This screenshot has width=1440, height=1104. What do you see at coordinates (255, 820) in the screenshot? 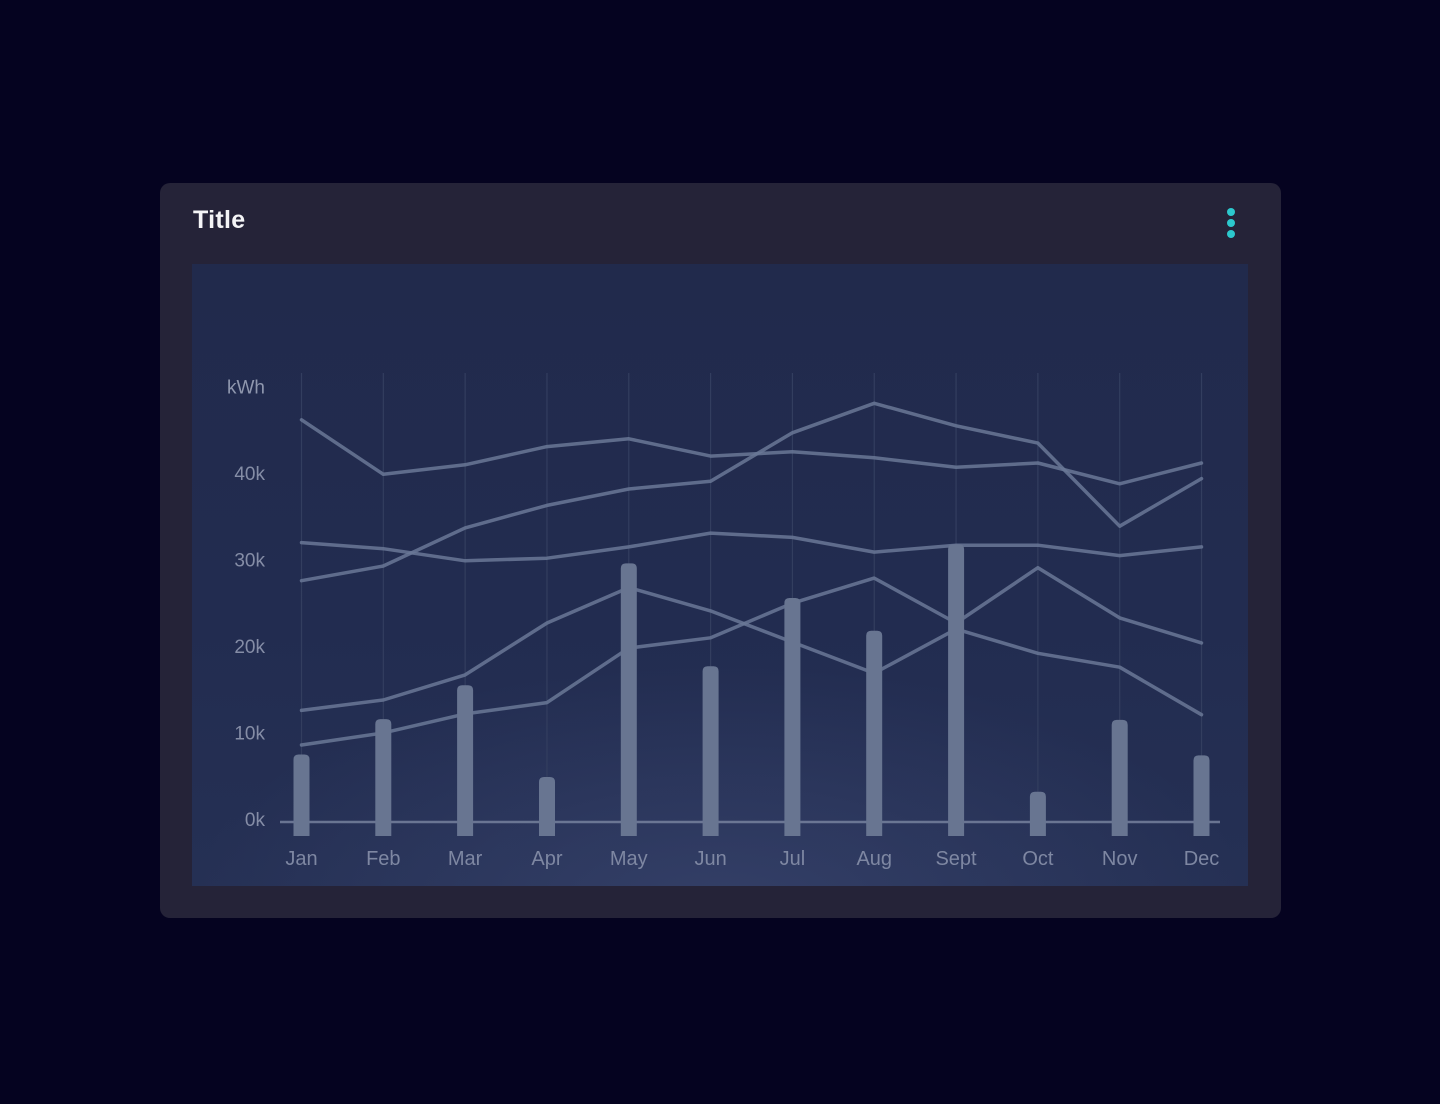
I see `y-tick-label-0k: 0k` at bounding box center [255, 820].